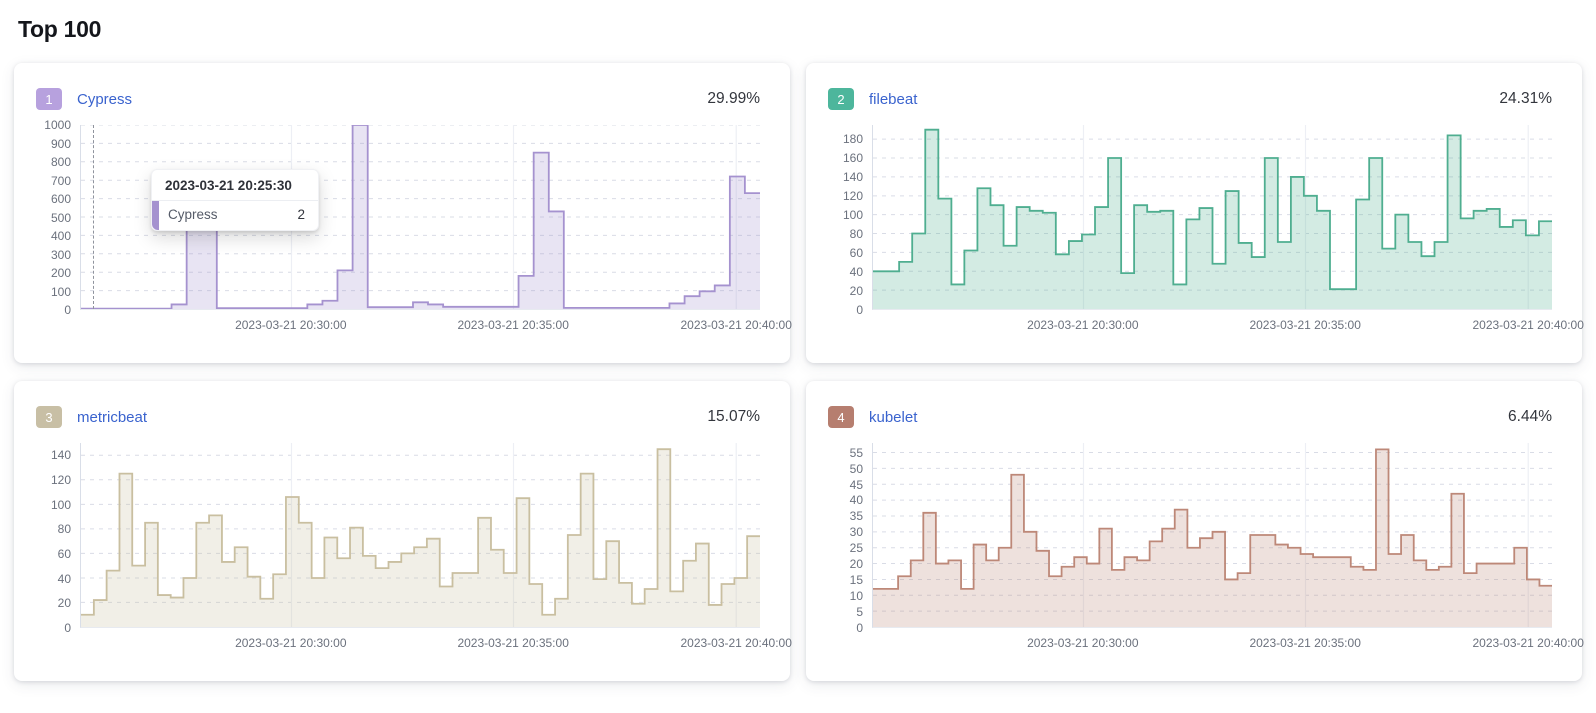  I want to click on y-axis-tick-label: 5, so click(859, 612).